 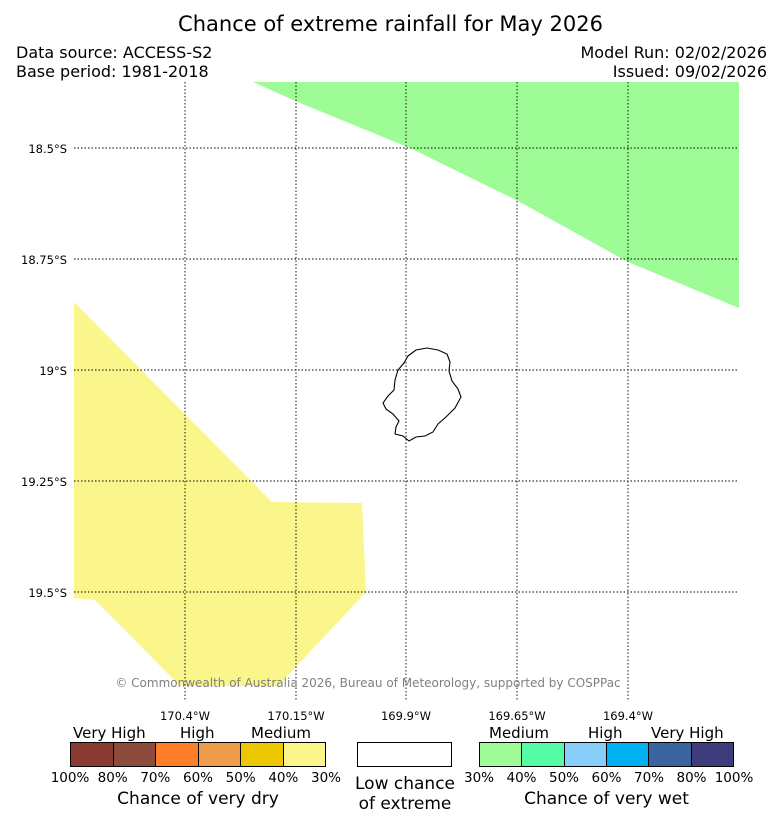 I want to click on low-chance-caption: Low chance of extreme, so click(x=405, y=794).